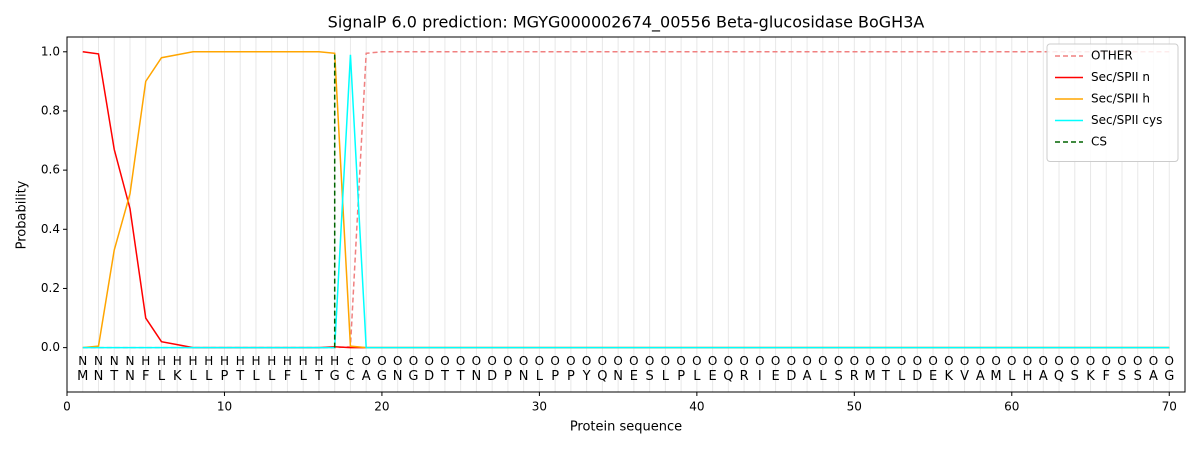 The height and width of the screenshot is (450, 1200). What do you see at coordinates (539, 407) in the screenshot?
I see `x-tick-label: 30` at bounding box center [539, 407].